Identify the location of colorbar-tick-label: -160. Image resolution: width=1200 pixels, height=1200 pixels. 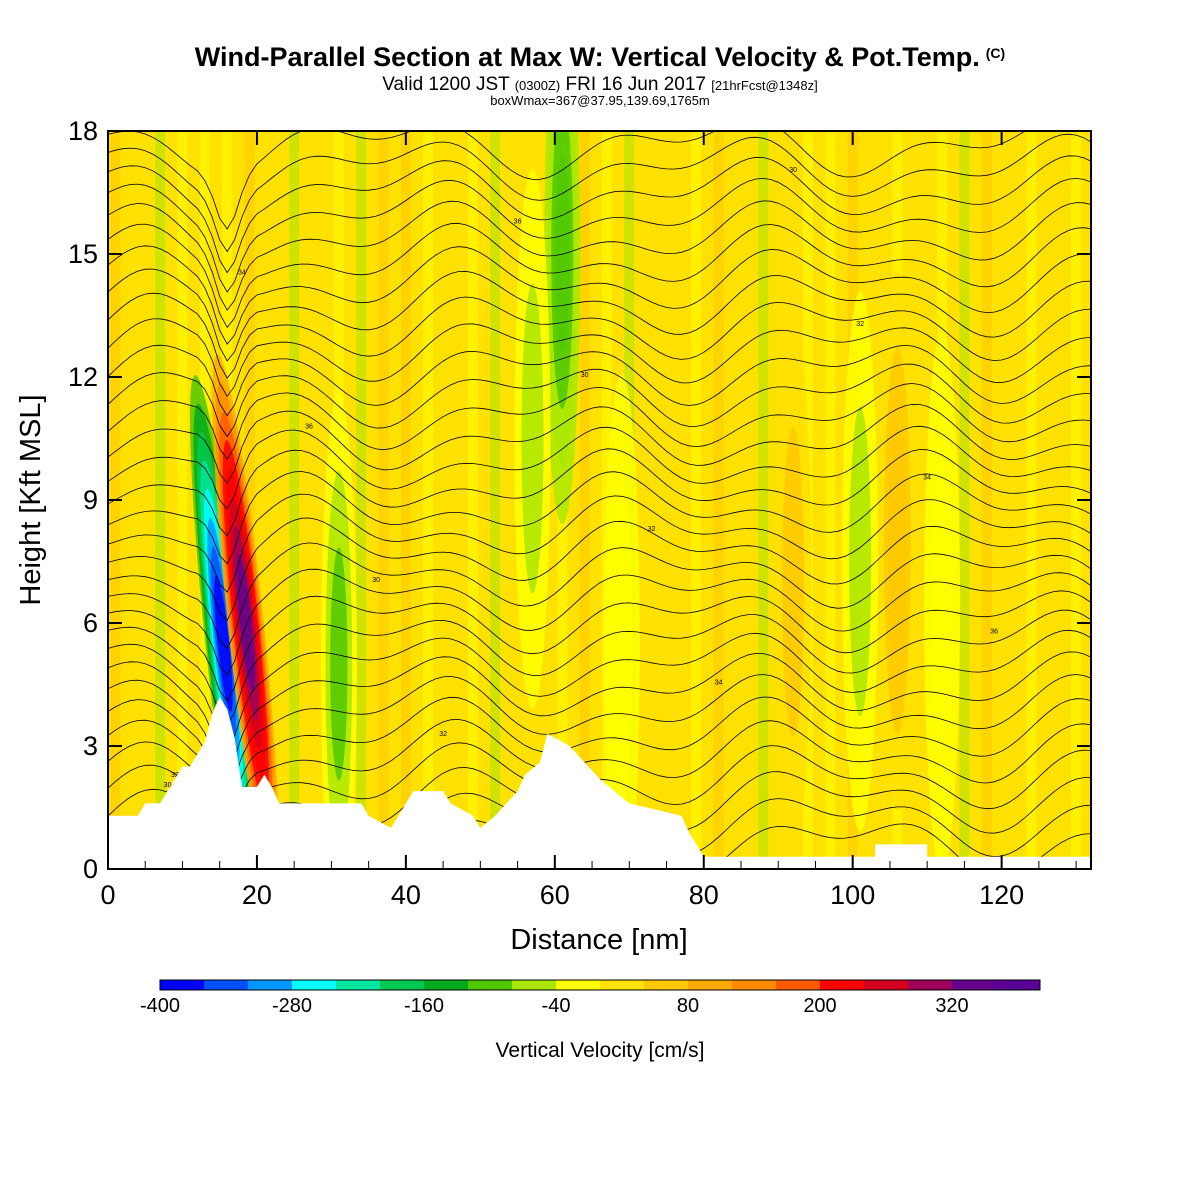
(424, 1006).